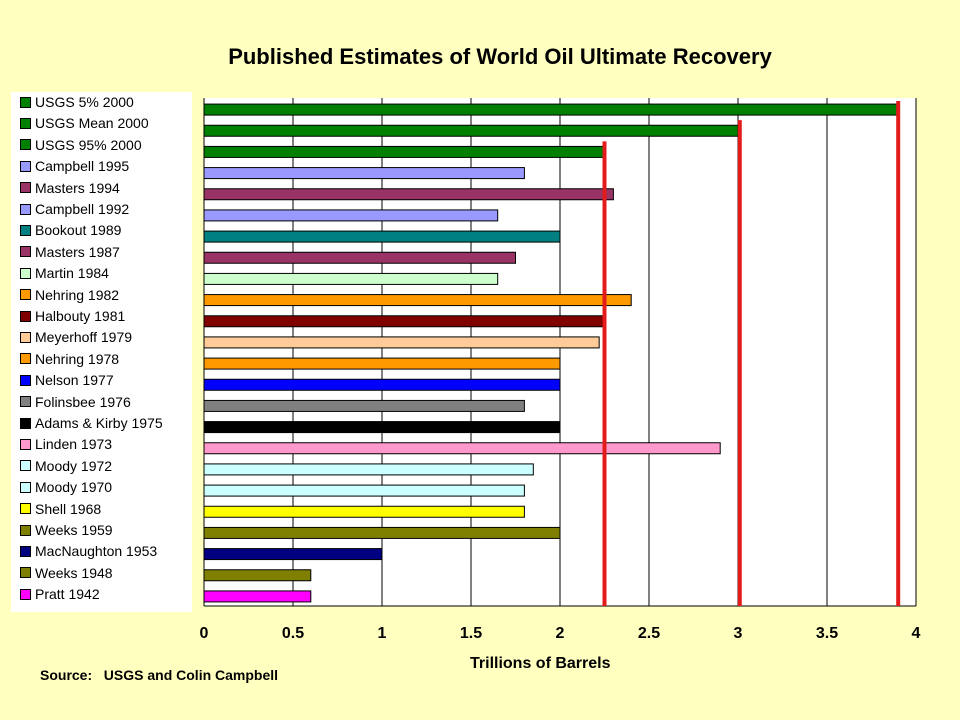 This screenshot has height=720, width=960. I want to click on legend-item: MacNaughton 1953, so click(88, 551).